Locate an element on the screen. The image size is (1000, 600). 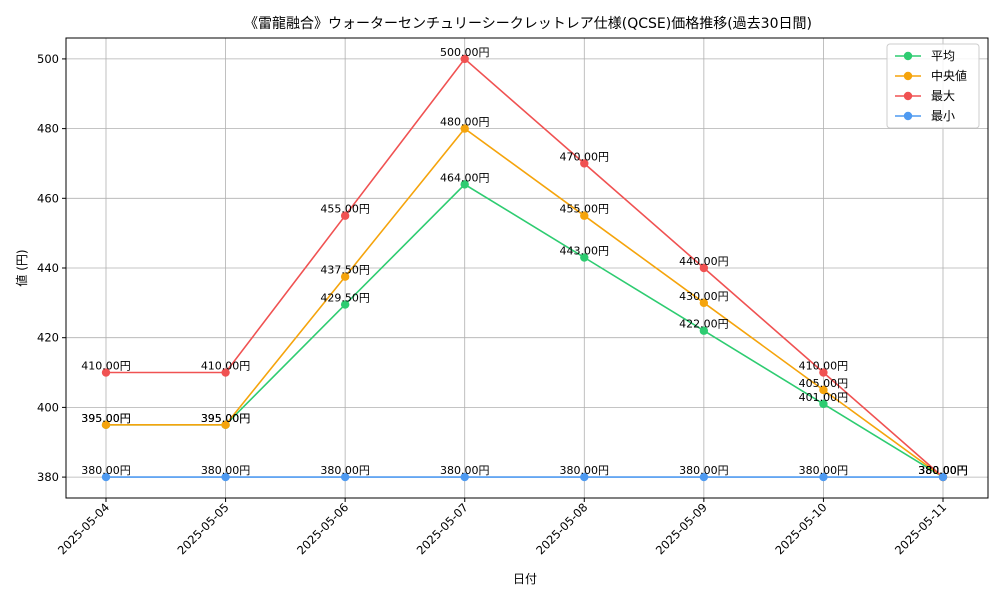
data-label: 500.00円 is located at coordinates (465, 52).